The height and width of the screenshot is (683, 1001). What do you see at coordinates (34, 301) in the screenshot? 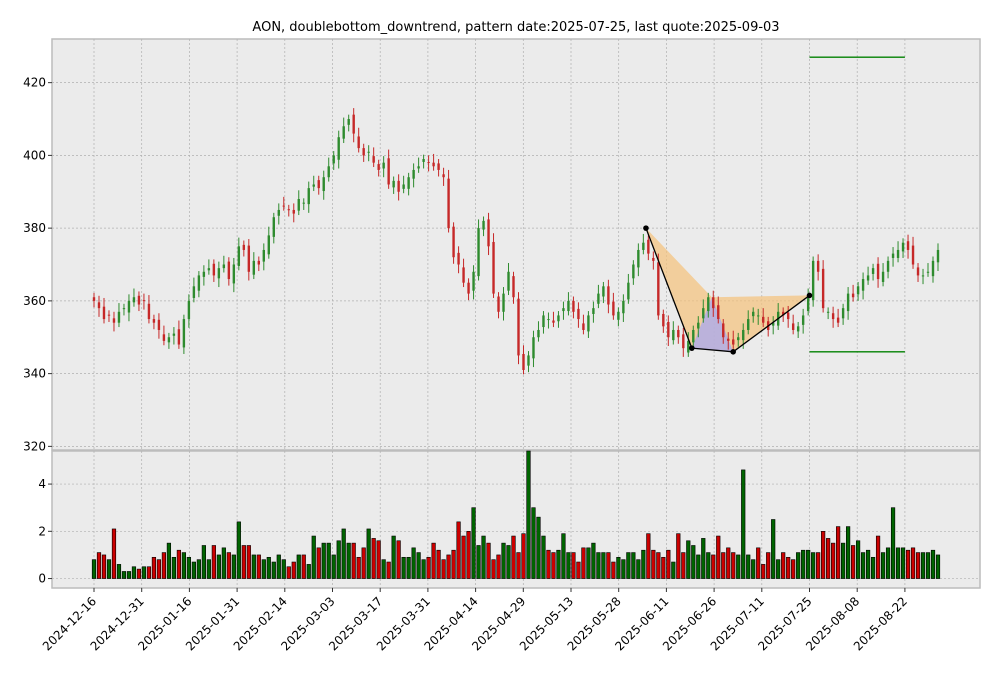
I see `price-y-tick-label: 360` at bounding box center [34, 301].